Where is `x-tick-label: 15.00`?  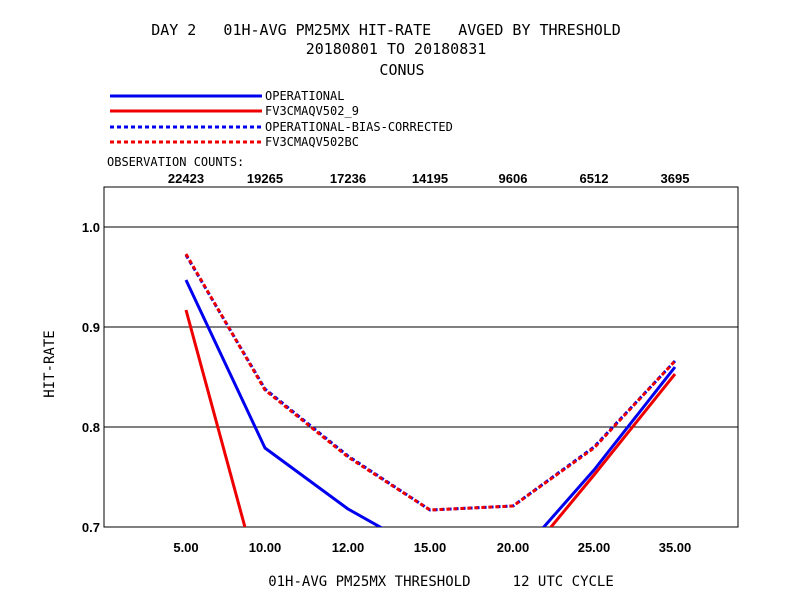
x-tick-label: 15.00 is located at coordinates (430, 547).